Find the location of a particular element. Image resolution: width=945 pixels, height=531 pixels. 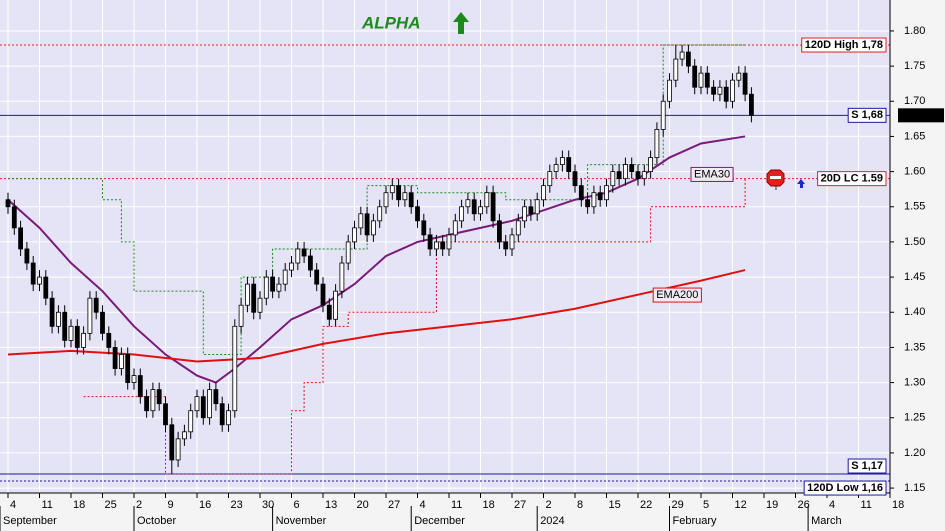

x-tick-label: 30 is located at coordinates (268, 505).